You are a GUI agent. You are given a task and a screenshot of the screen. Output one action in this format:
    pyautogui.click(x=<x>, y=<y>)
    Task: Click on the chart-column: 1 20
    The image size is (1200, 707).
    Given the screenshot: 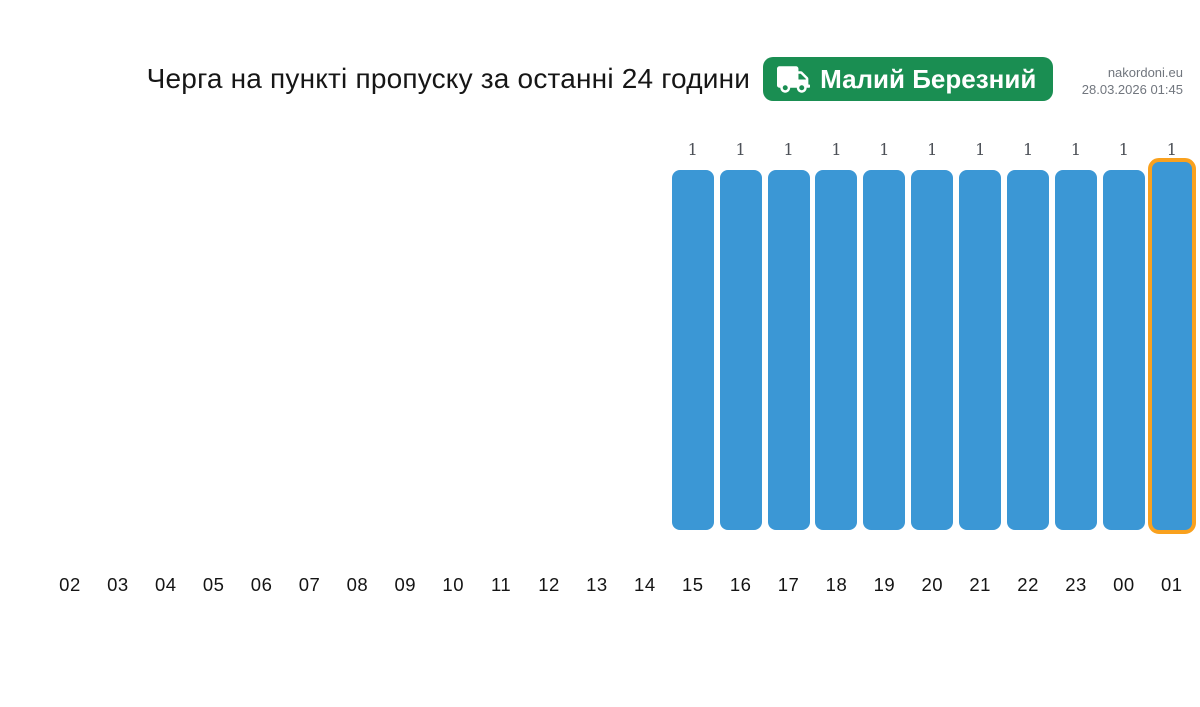 What is the action you would take?
    pyautogui.click(x=932, y=368)
    